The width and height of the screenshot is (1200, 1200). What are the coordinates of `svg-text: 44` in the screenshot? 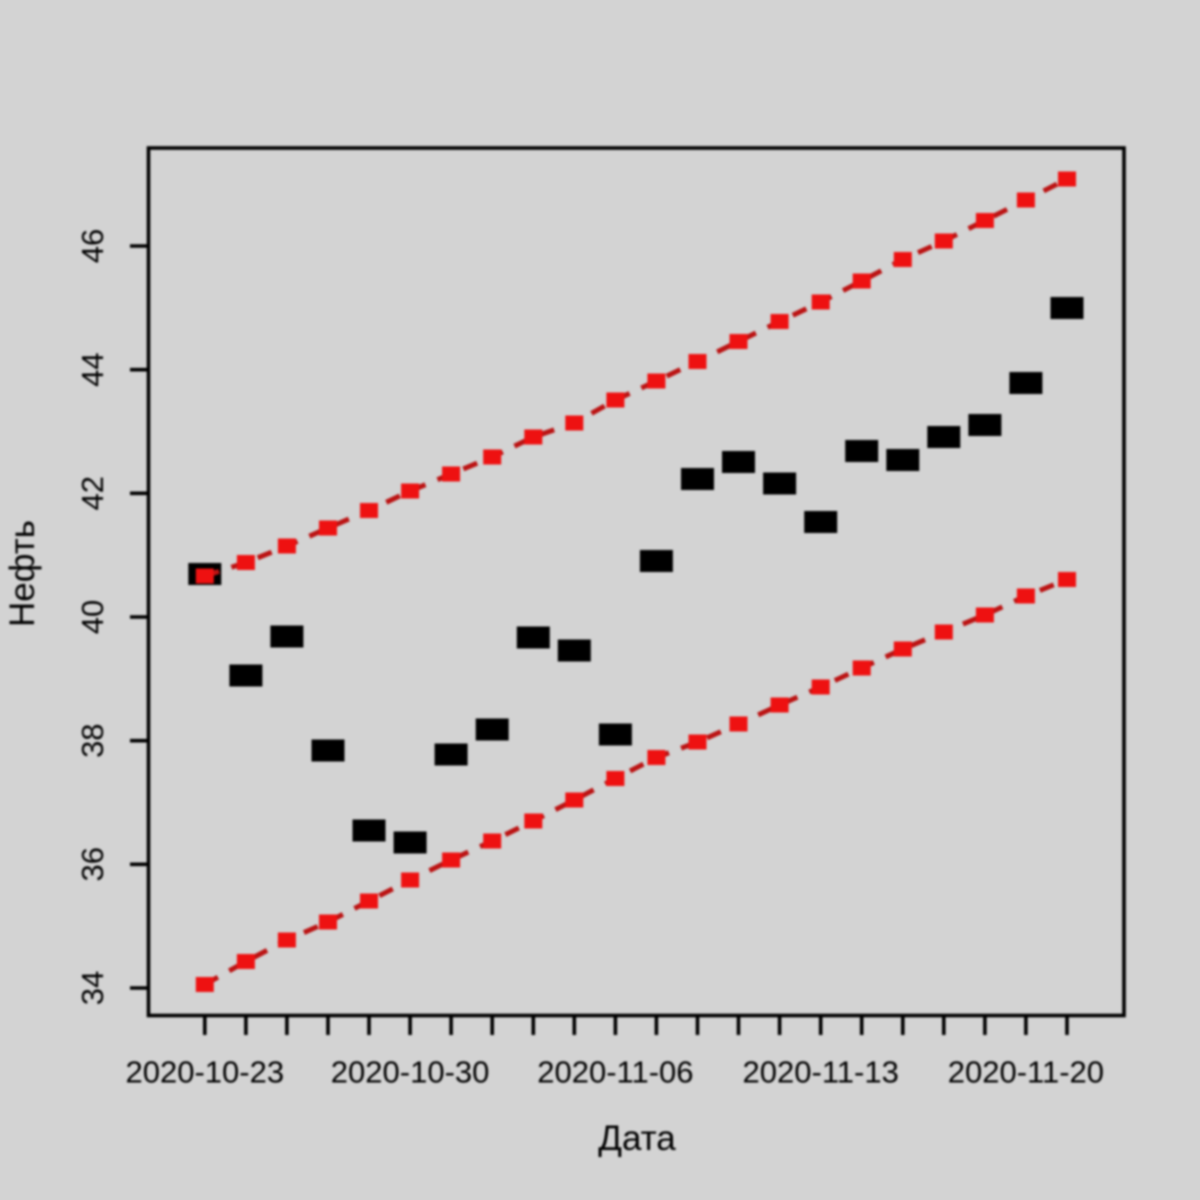 It's located at (92, 369).